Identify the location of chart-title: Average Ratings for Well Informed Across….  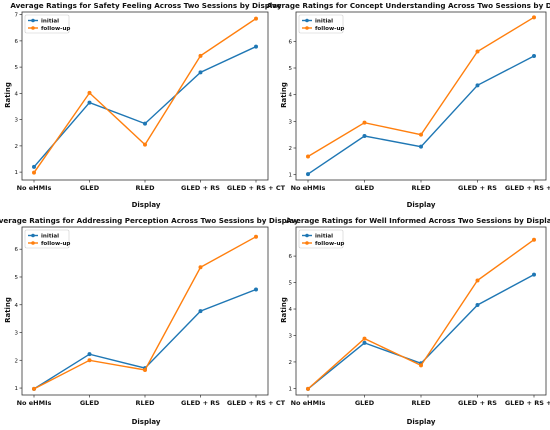
(418, 220).